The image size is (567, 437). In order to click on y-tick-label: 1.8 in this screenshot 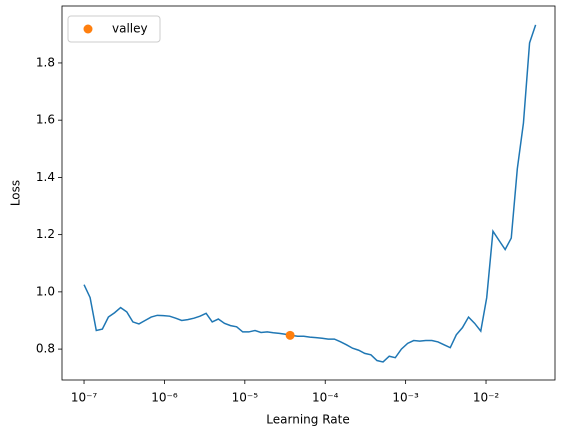, I will do `click(45, 62)`.